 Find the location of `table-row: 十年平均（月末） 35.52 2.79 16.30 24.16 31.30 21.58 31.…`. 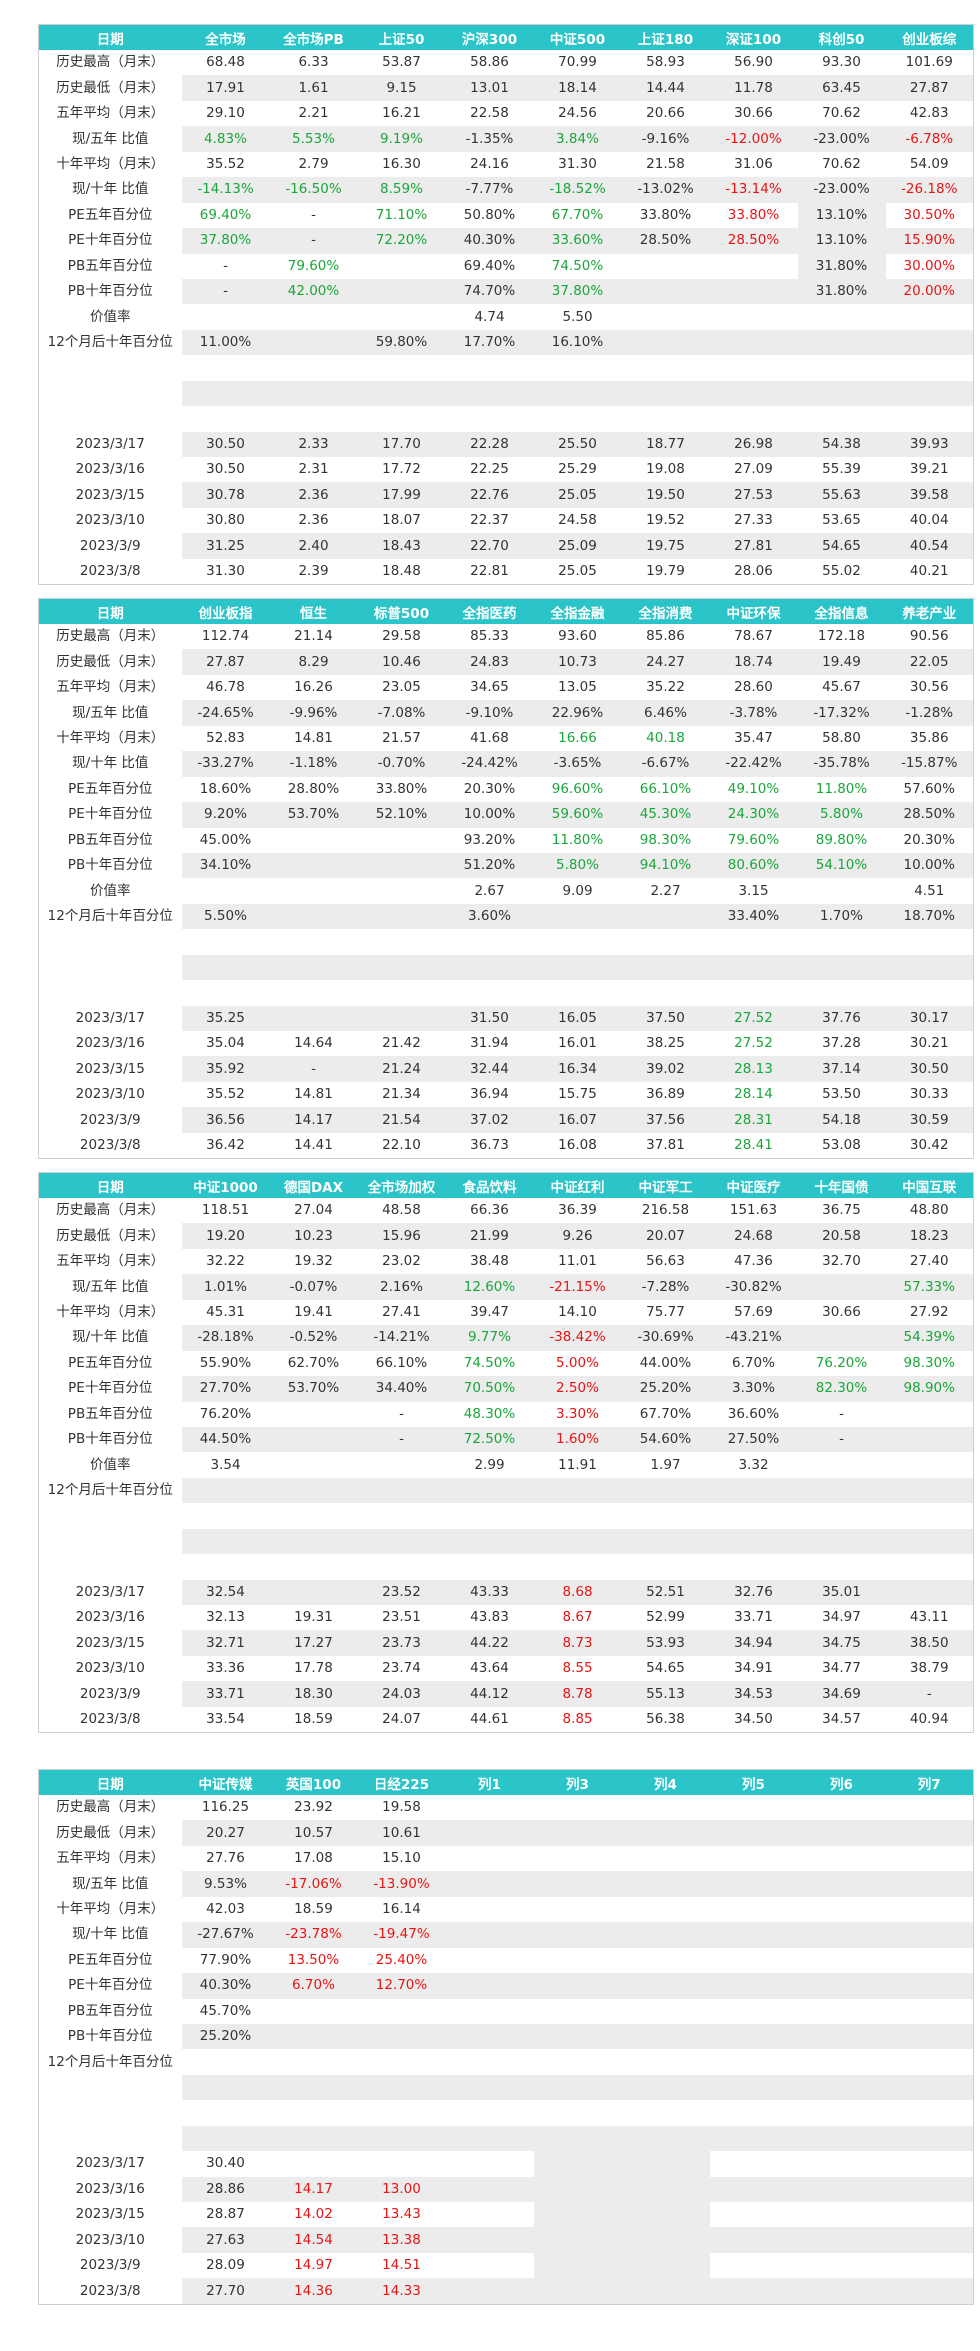

table-row: 十年平均（月末） 35.52 2.79 16.30 24.16 31.30 21.58 31.… is located at coordinates (506, 164).